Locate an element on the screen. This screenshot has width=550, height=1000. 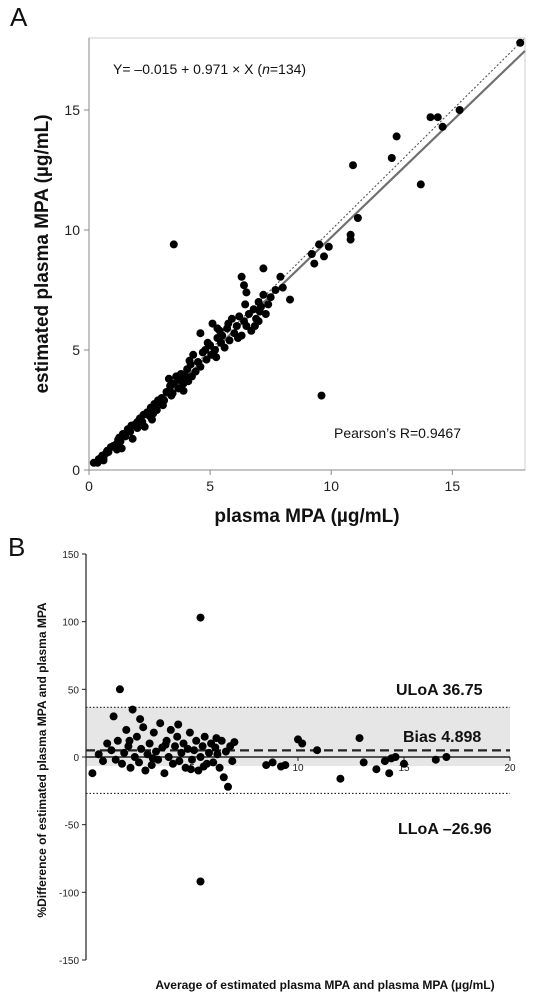
y-tick-label: -100 is located at coordinates (69, 893).